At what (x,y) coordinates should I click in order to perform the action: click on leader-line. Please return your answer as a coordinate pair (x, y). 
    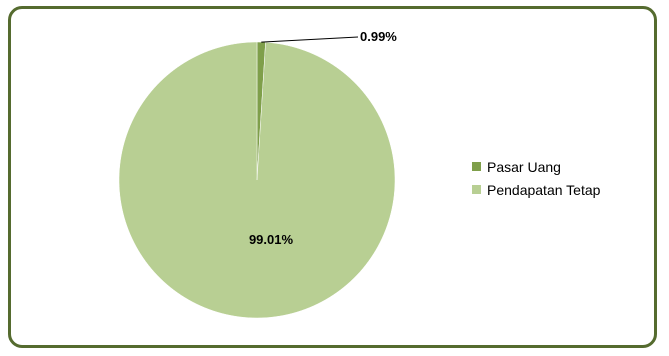
    Looking at the image, I should click on (310, 39).